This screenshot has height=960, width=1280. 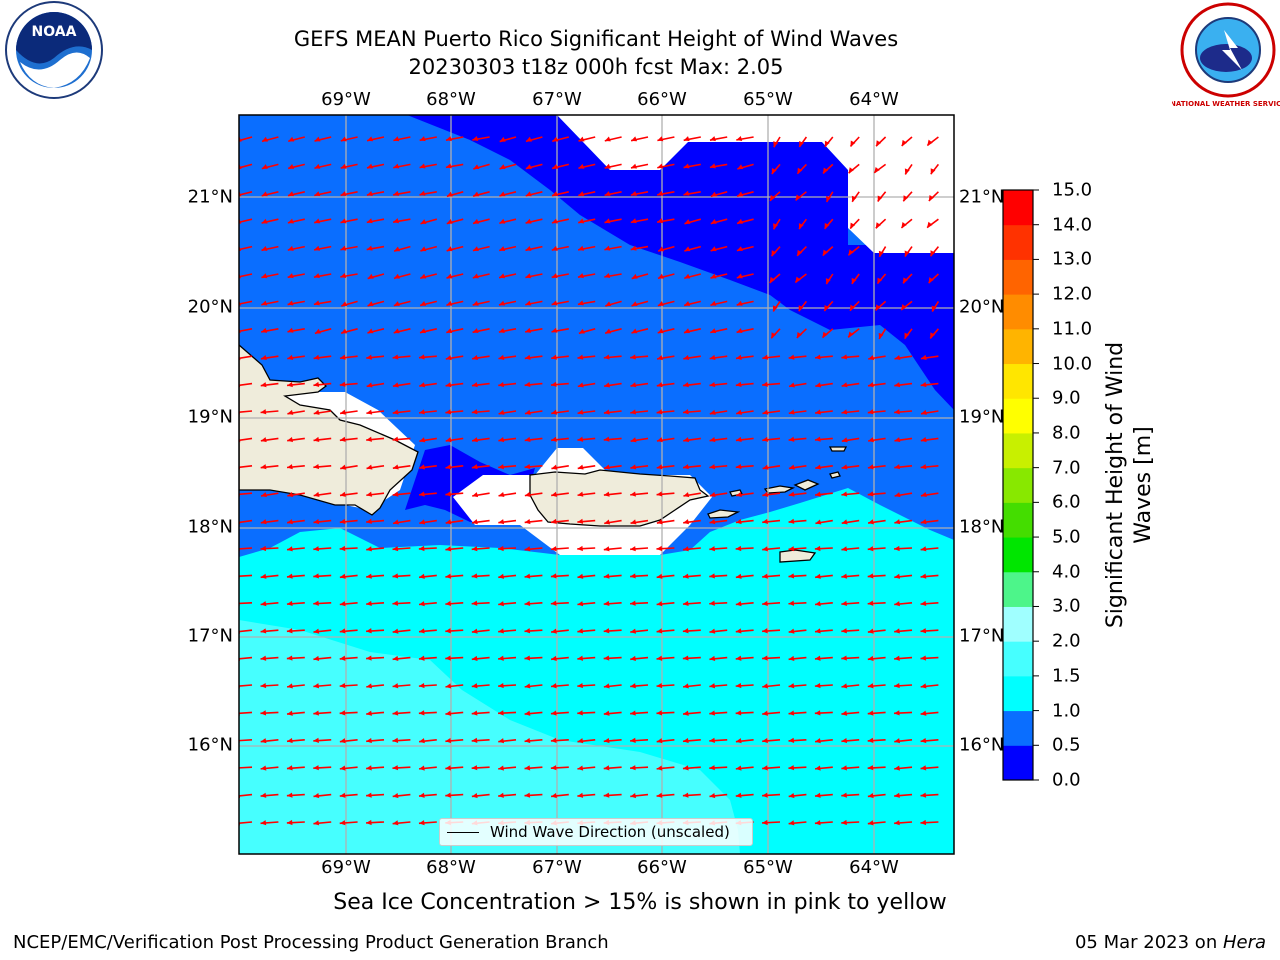 What do you see at coordinates (246, 823) in the screenshot?
I see `wave-direction-arrow` at bounding box center [246, 823].